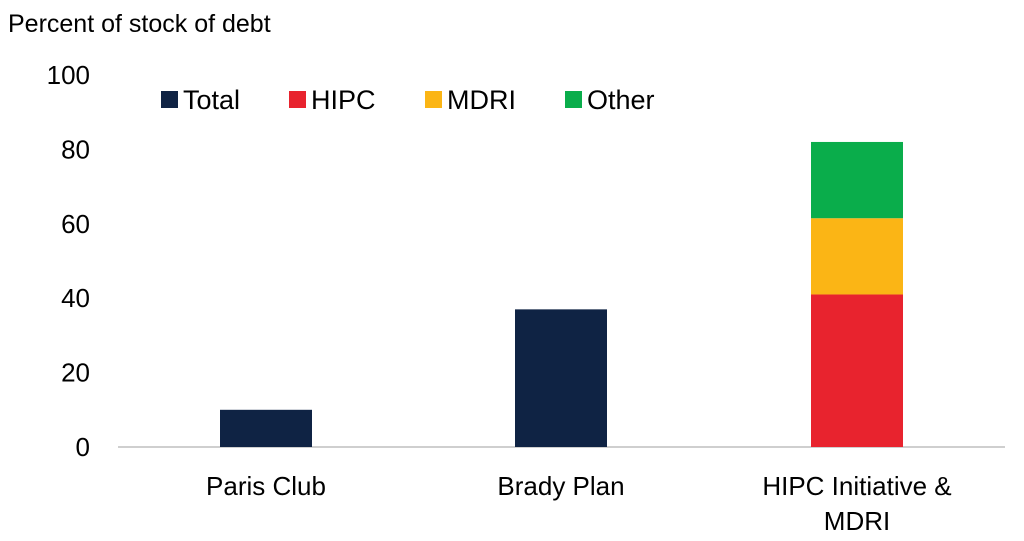 Image resolution: width=1024 pixels, height=541 pixels. What do you see at coordinates (621, 100) in the screenshot?
I see `legend-label-other: Other` at bounding box center [621, 100].